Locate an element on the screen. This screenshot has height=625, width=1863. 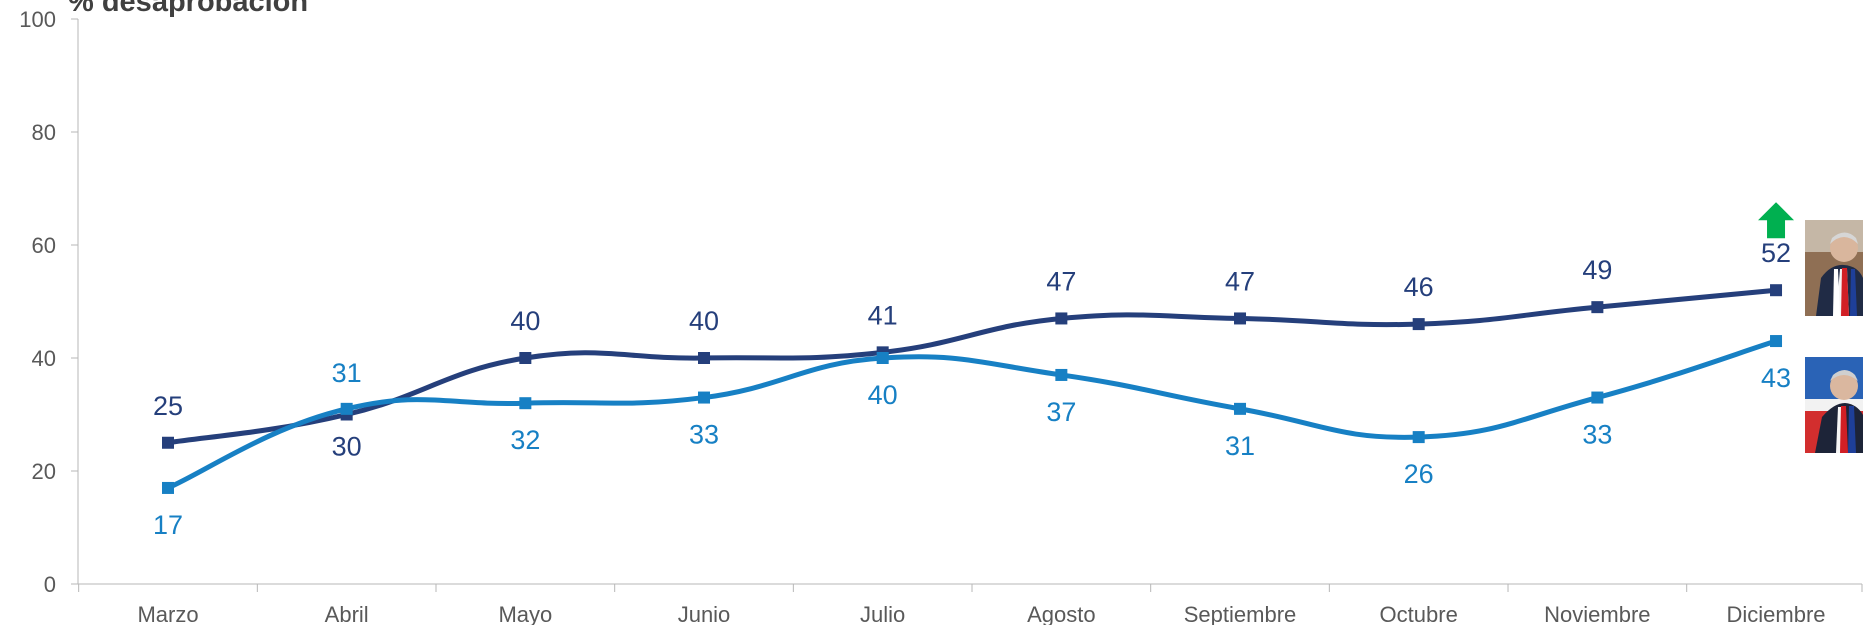
series-1-data-label-8: 46 is located at coordinates (1419, 287).